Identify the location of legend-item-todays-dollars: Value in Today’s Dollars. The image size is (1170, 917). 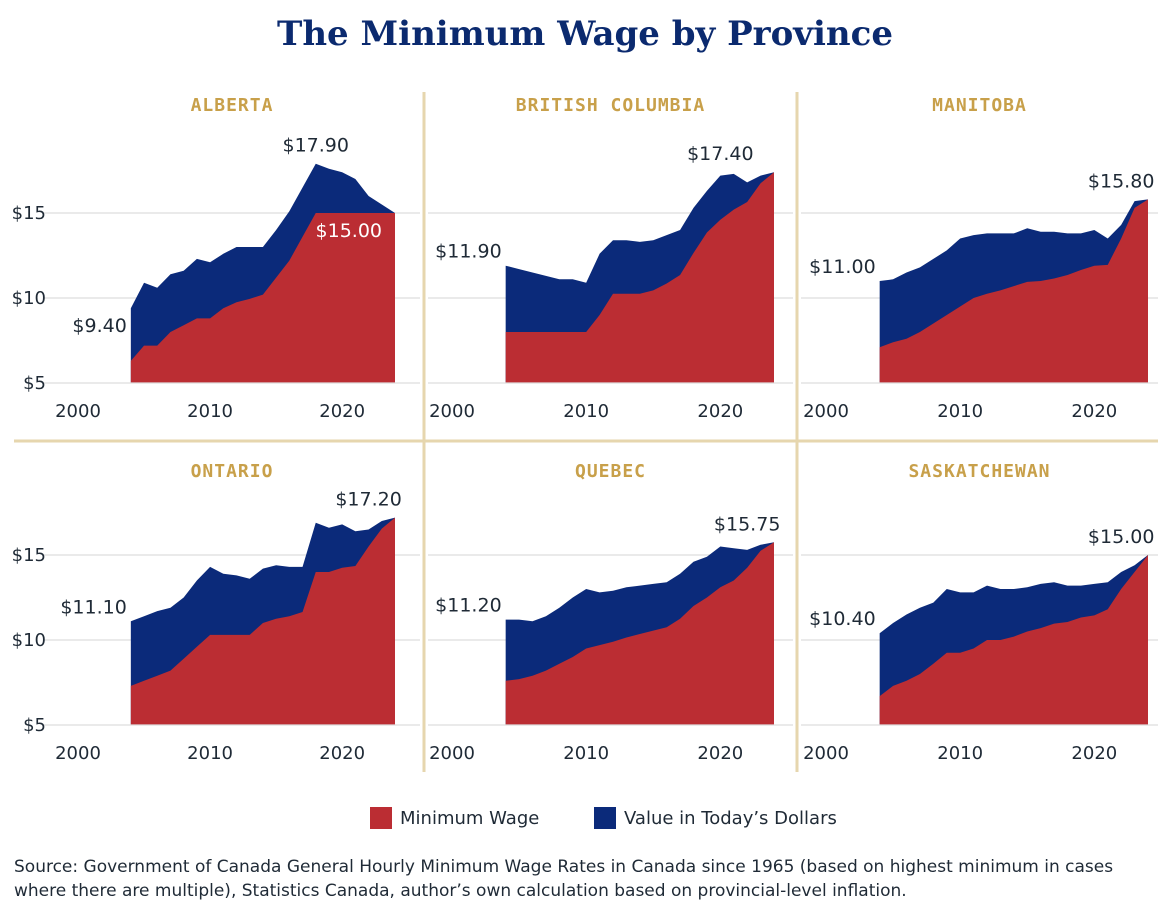
(715, 818).